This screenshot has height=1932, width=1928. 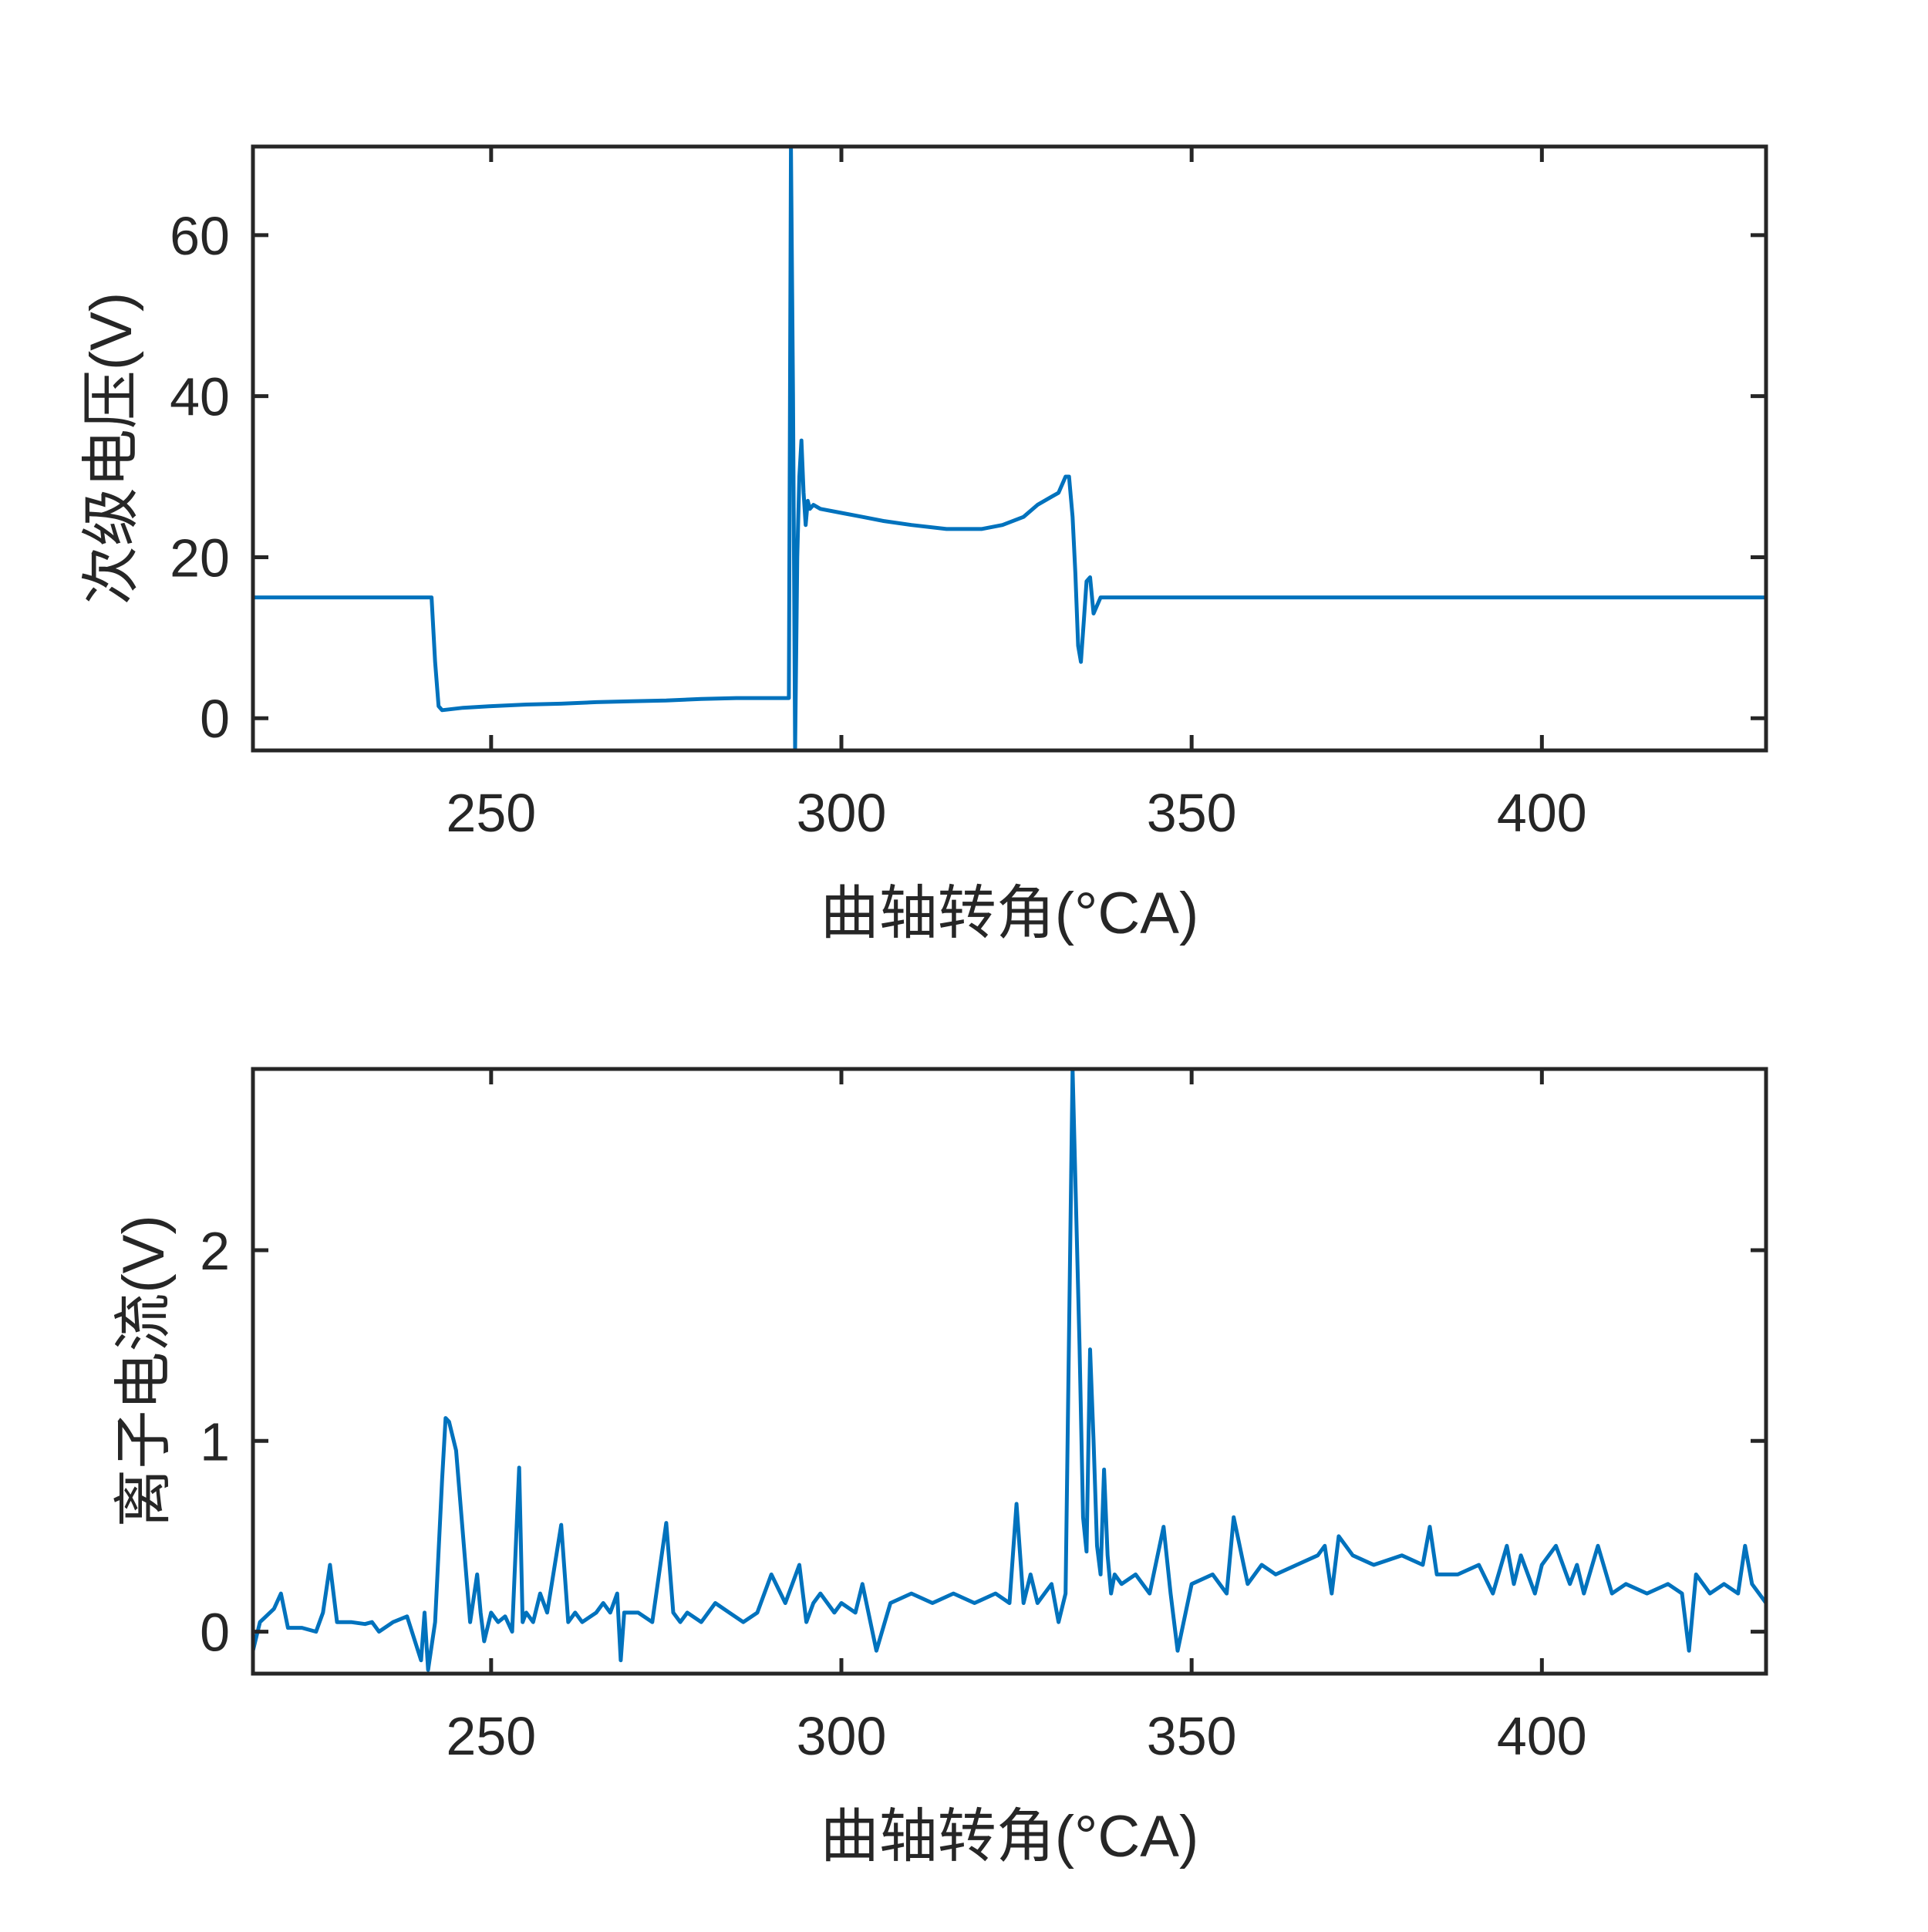 What do you see at coordinates (491, 813) in the screenshot?
I see `voltage-x-tick-label: 250` at bounding box center [491, 813].